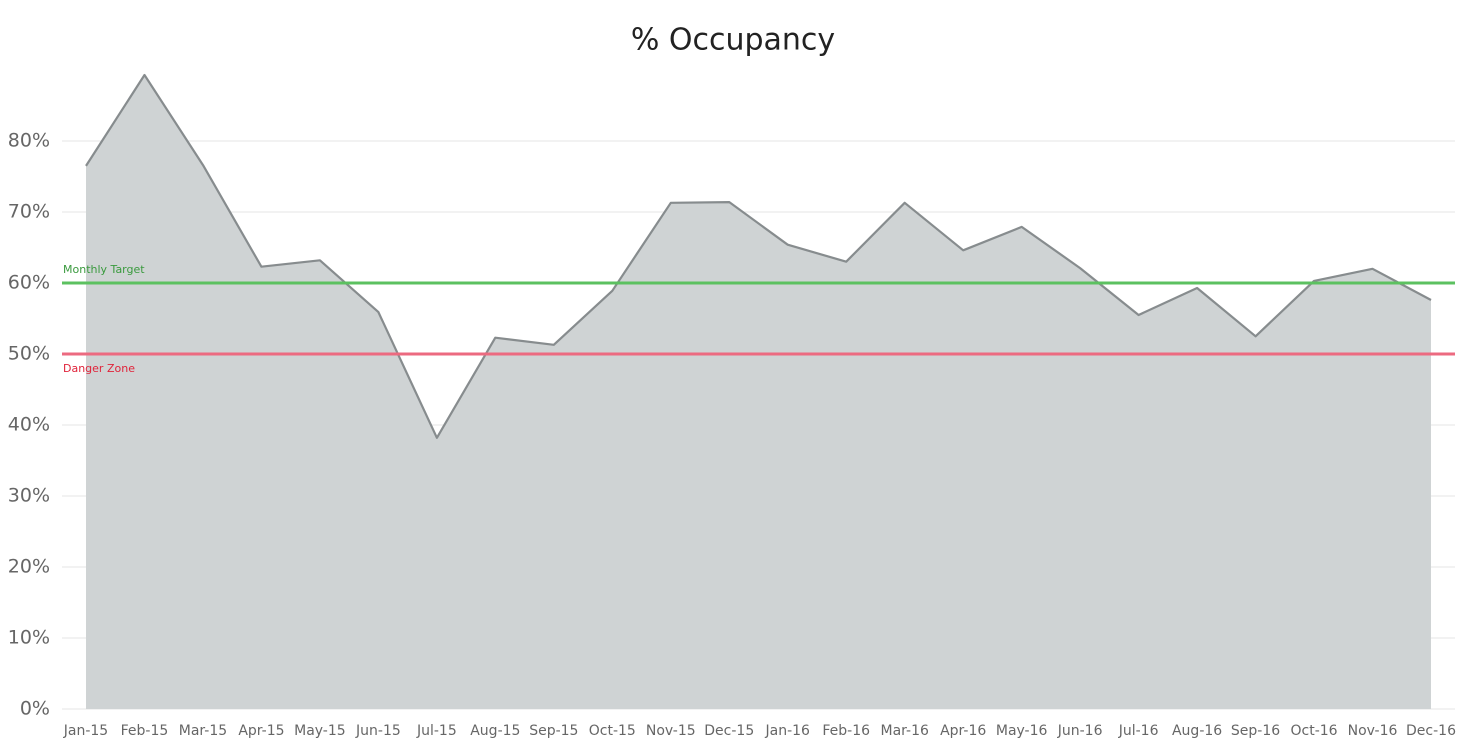 This screenshot has width=1468, height=751. Describe the element at coordinates (378, 731) in the screenshot. I see `x-tick-label: Jun-15` at that location.